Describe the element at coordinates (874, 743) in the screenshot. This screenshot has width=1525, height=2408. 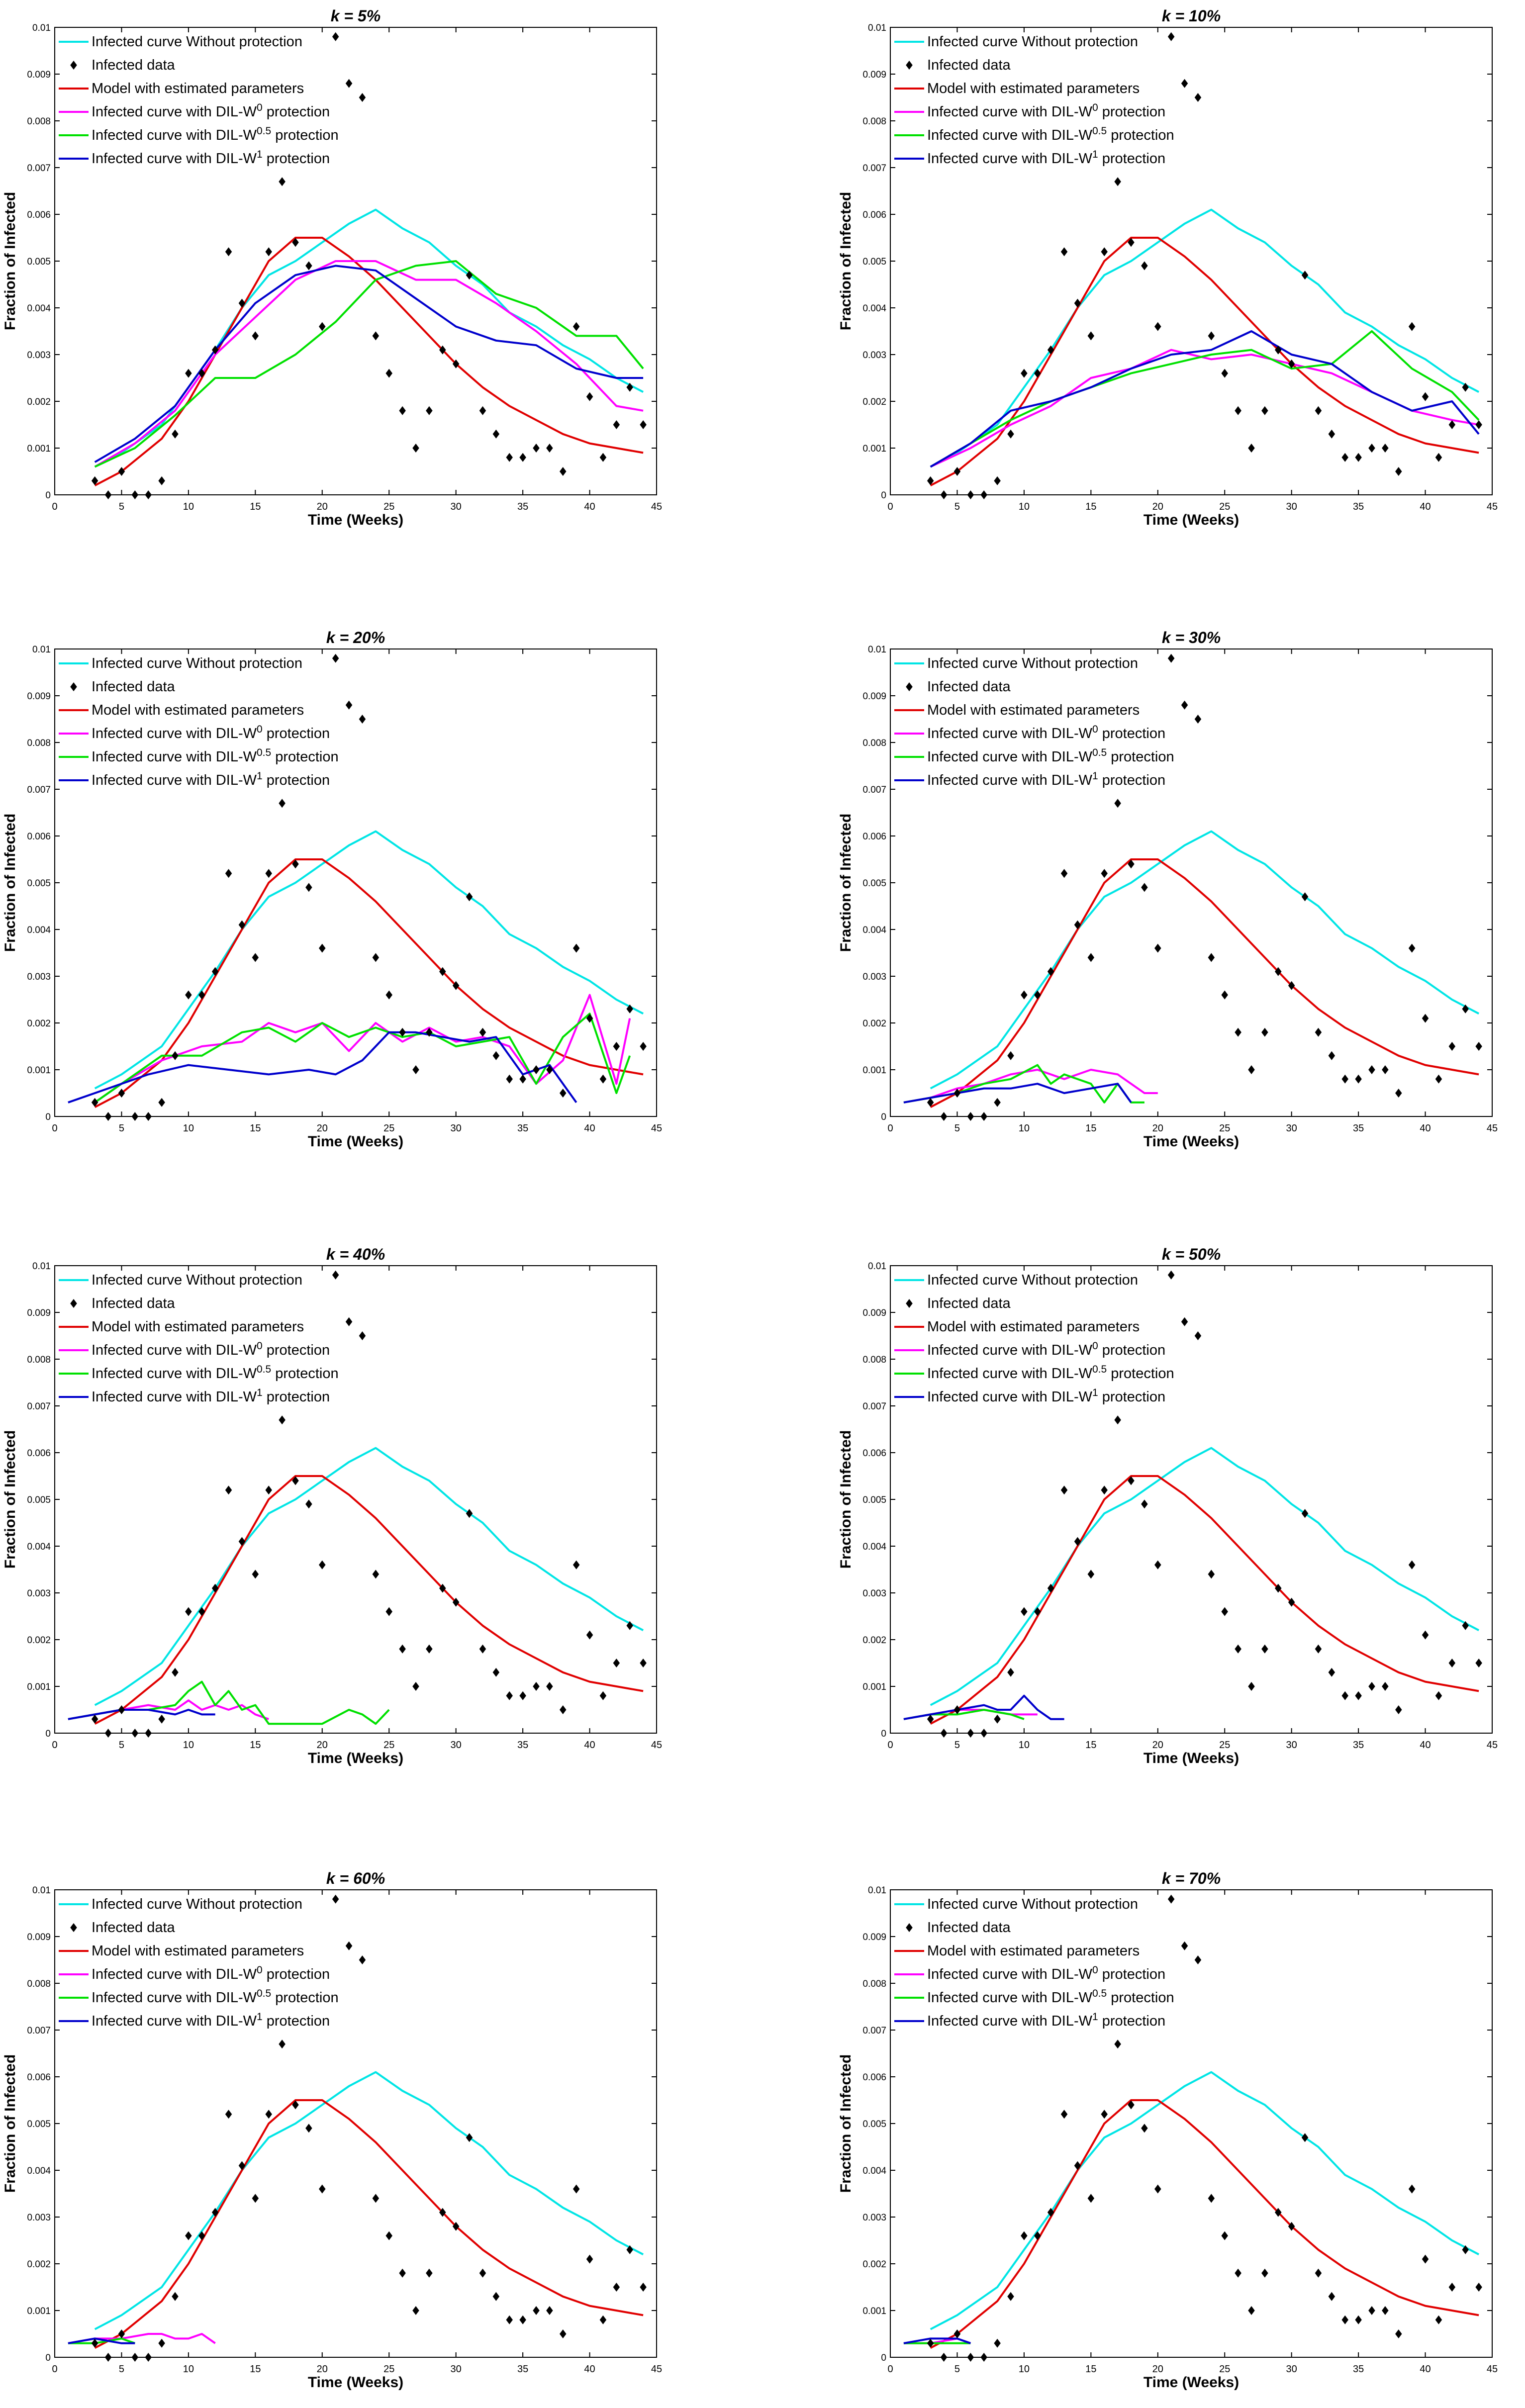
I see `y-tick-label: 0.008` at that location.